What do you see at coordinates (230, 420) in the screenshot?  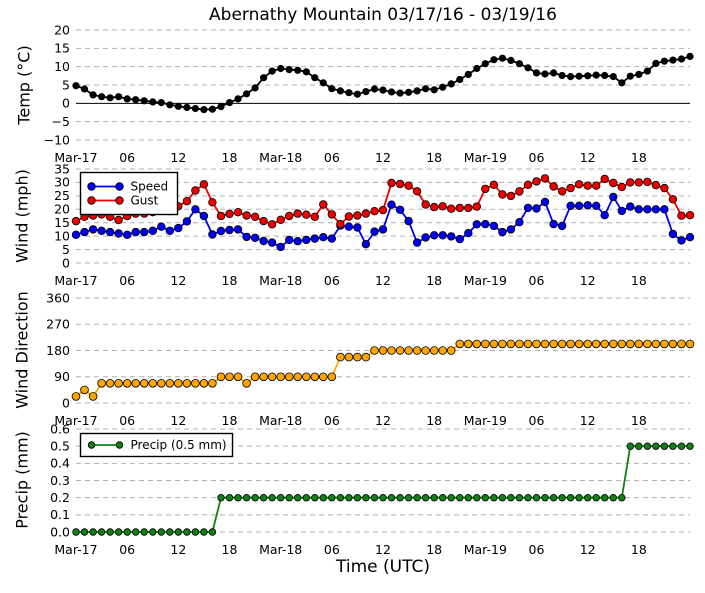 I see `wind-direction-x-tick-label: 18` at bounding box center [230, 420].